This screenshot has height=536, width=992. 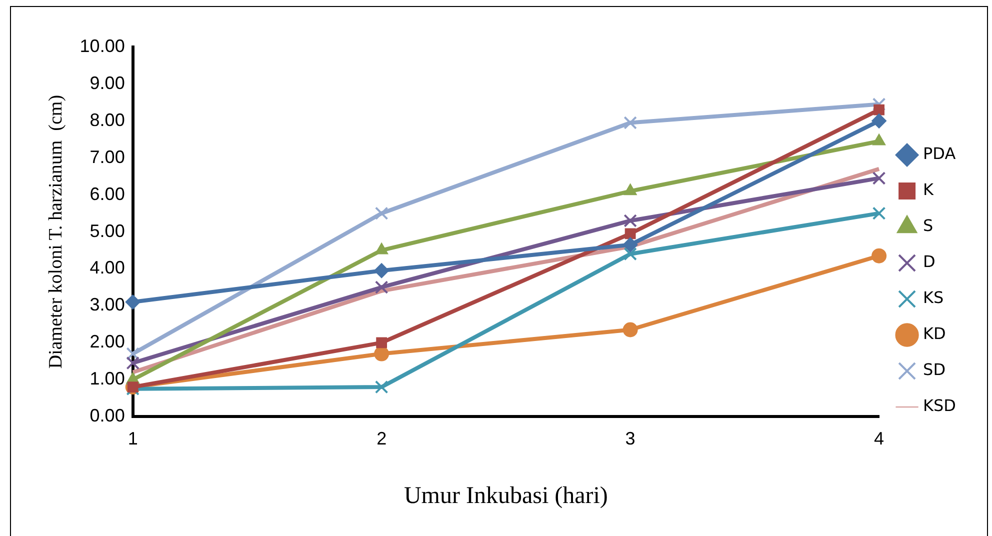 What do you see at coordinates (107, 304) in the screenshot?
I see `y-tick-label: 3.00` at bounding box center [107, 304].